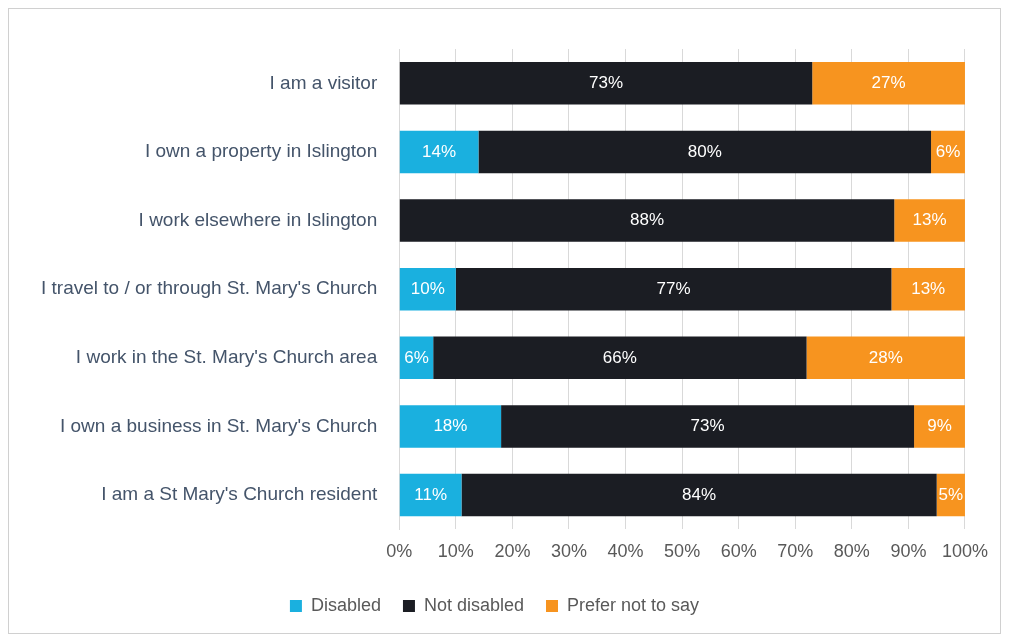 Image resolution: width=1011 pixels, height=642 pixels. What do you see at coordinates (323, 82) in the screenshot?
I see `y-tick-label: I am a visitor` at bounding box center [323, 82].